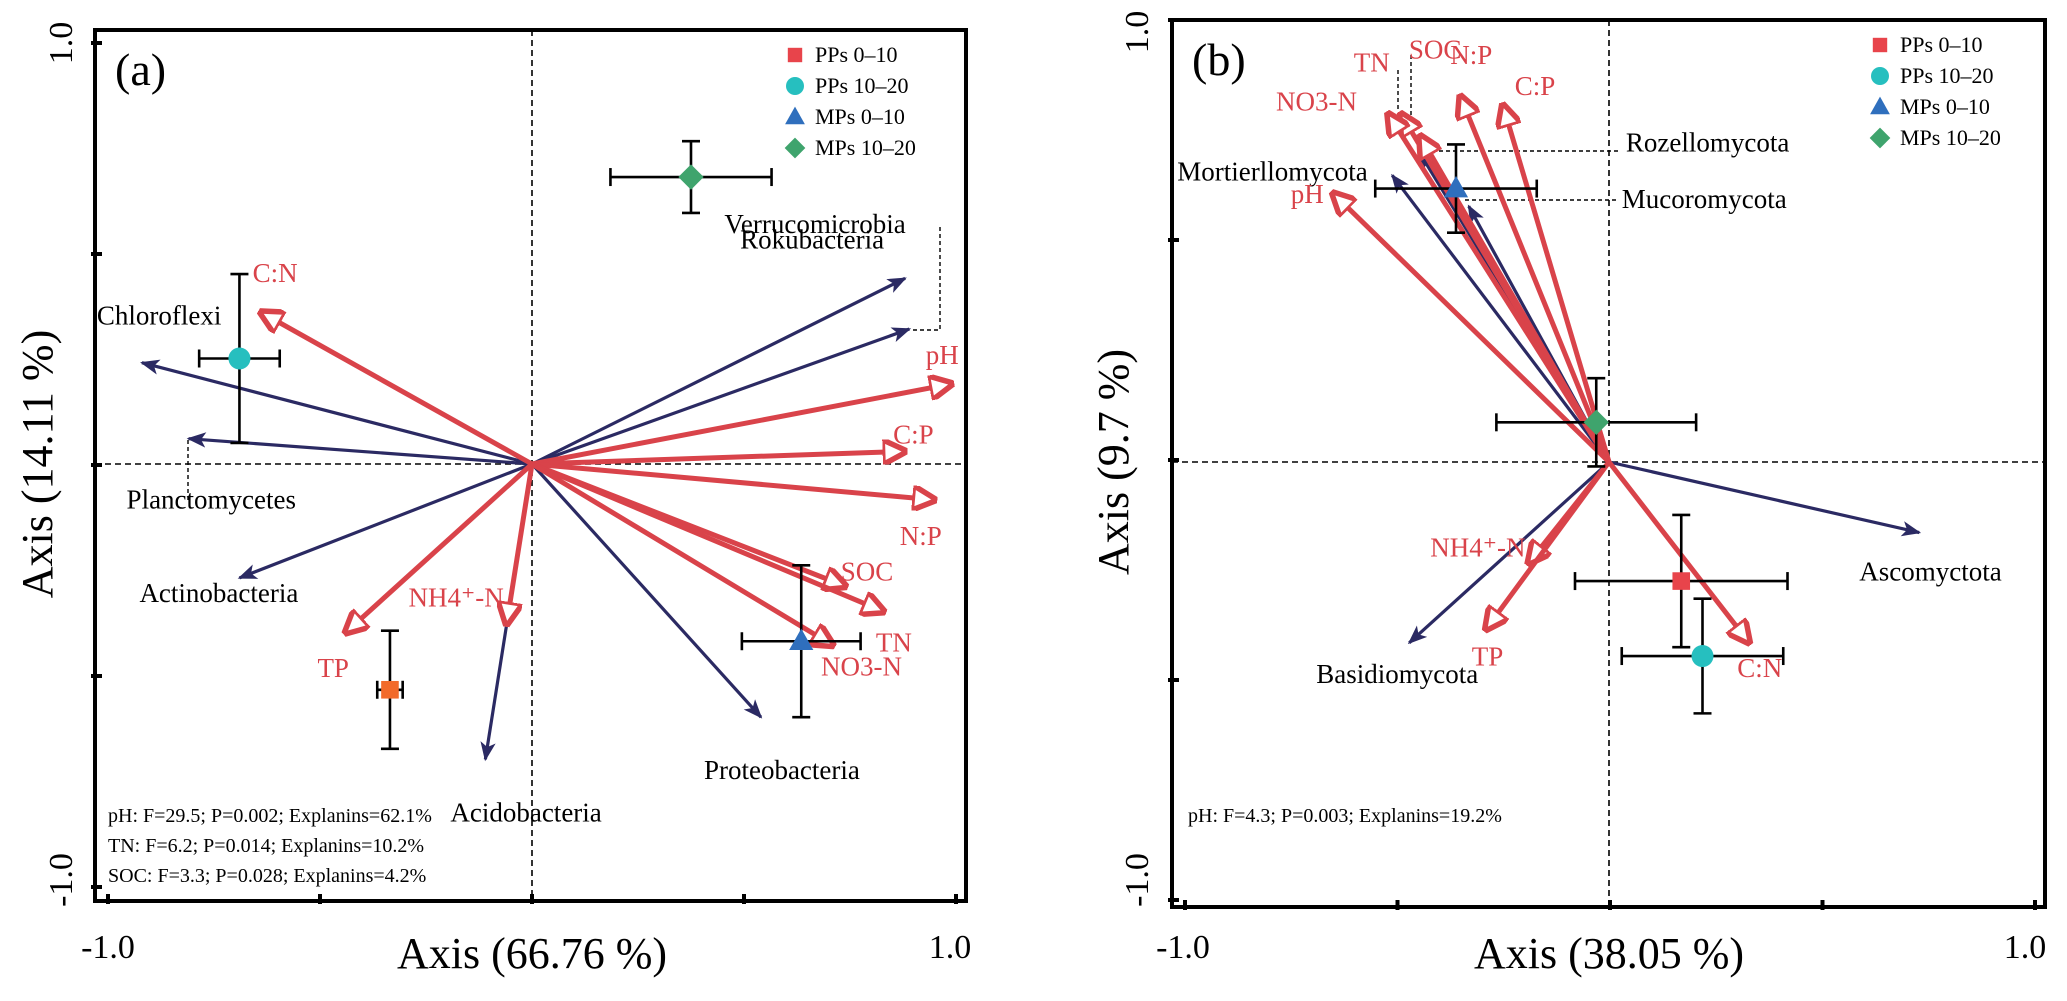 This screenshot has height=1001, width=2067. What do you see at coordinates (1137, 880) in the screenshot?
I see `y-tick-label-min: -1.0` at bounding box center [1137, 880].